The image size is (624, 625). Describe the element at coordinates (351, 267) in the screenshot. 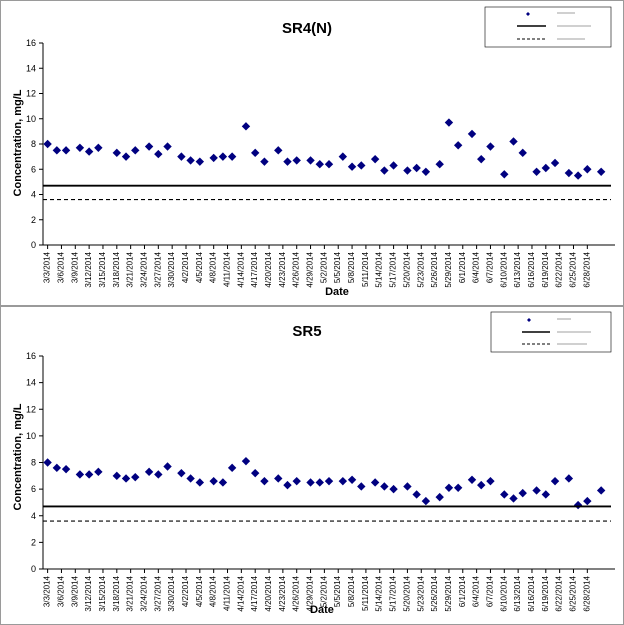

I see `x-tick-label: 5/8/2014` at that location.